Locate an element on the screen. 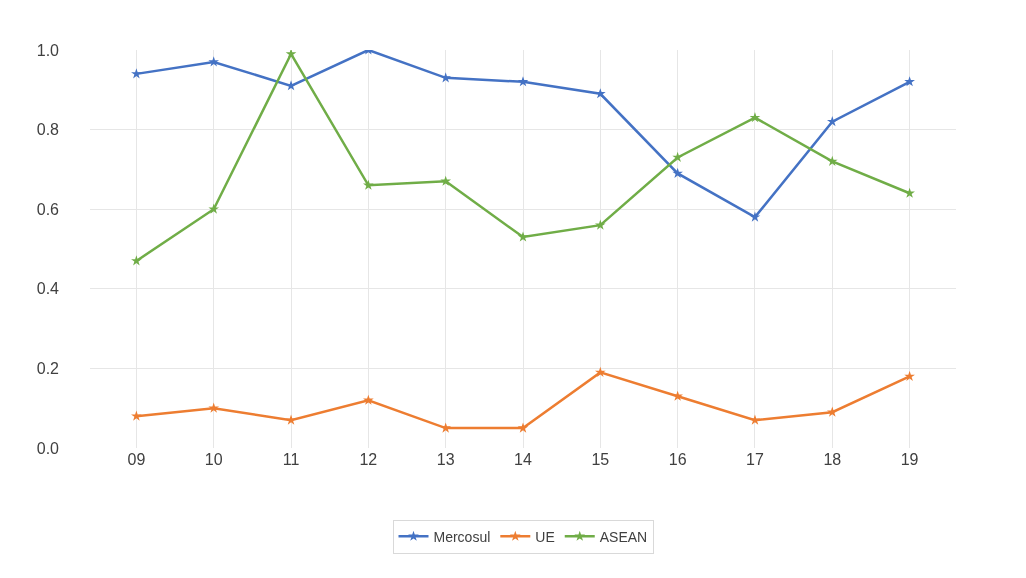  x-tick-label: 13 is located at coordinates (445, 459).